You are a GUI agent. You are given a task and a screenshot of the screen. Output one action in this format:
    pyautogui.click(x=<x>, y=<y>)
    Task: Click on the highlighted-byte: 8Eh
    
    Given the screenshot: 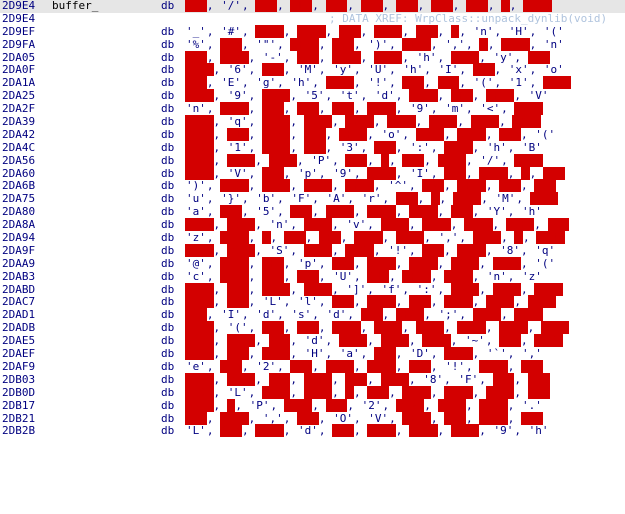 What is the action you would take?
    pyautogui.click(x=538, y=392)
    